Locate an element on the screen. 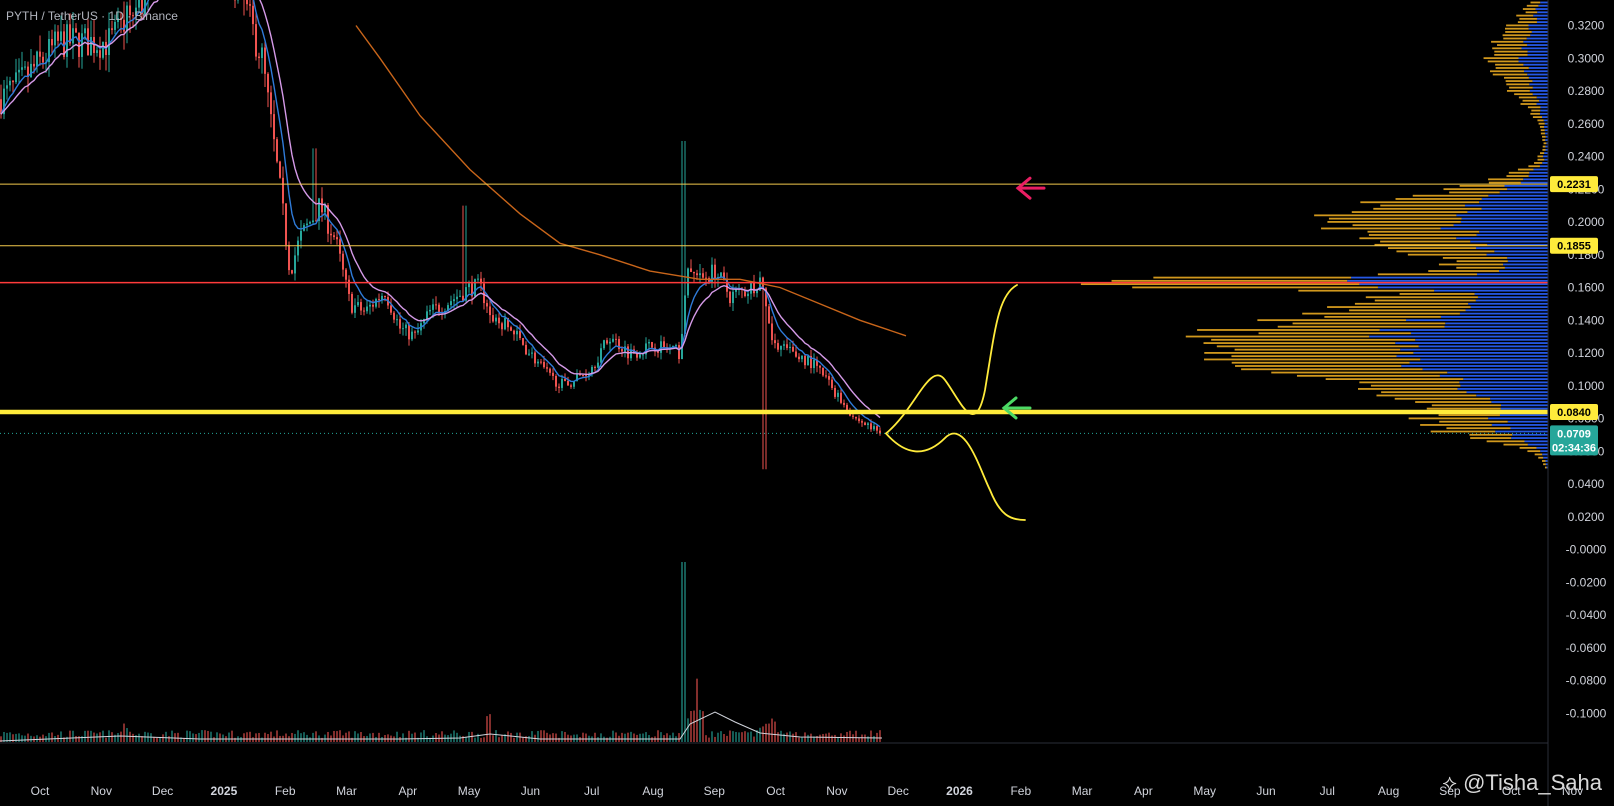  price-tick-label: 0.2800 is located at coordinates (1586, 91).